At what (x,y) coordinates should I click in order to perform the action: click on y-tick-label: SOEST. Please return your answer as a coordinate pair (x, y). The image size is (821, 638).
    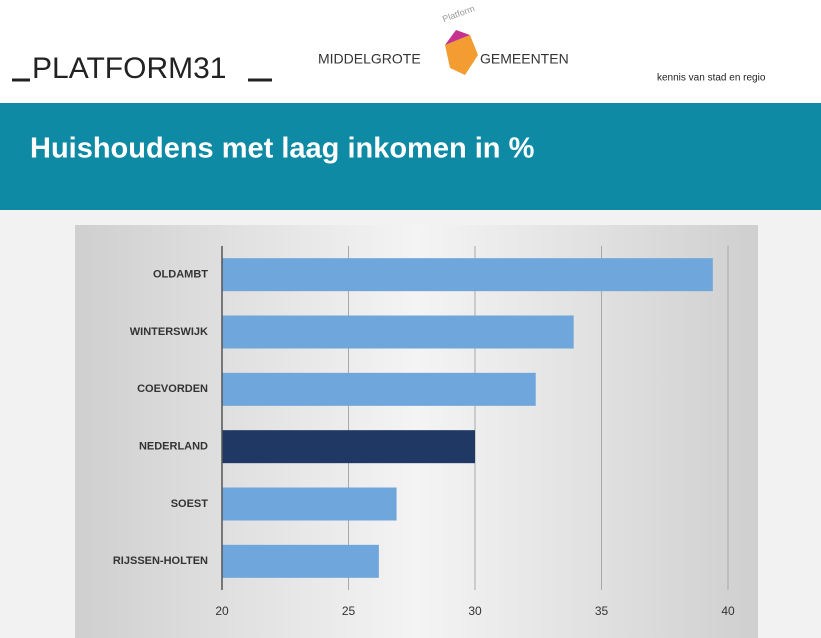
    Looking at the image, I should click on (190, 504).